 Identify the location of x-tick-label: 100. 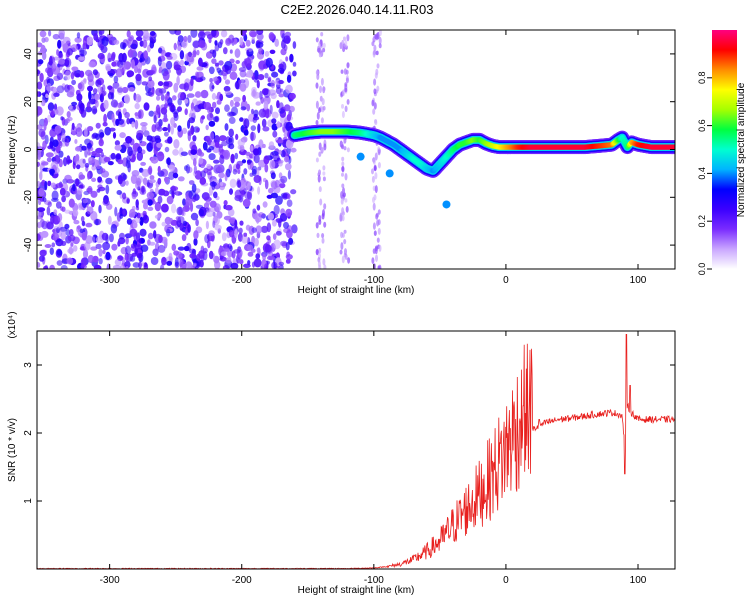
(638, 280).